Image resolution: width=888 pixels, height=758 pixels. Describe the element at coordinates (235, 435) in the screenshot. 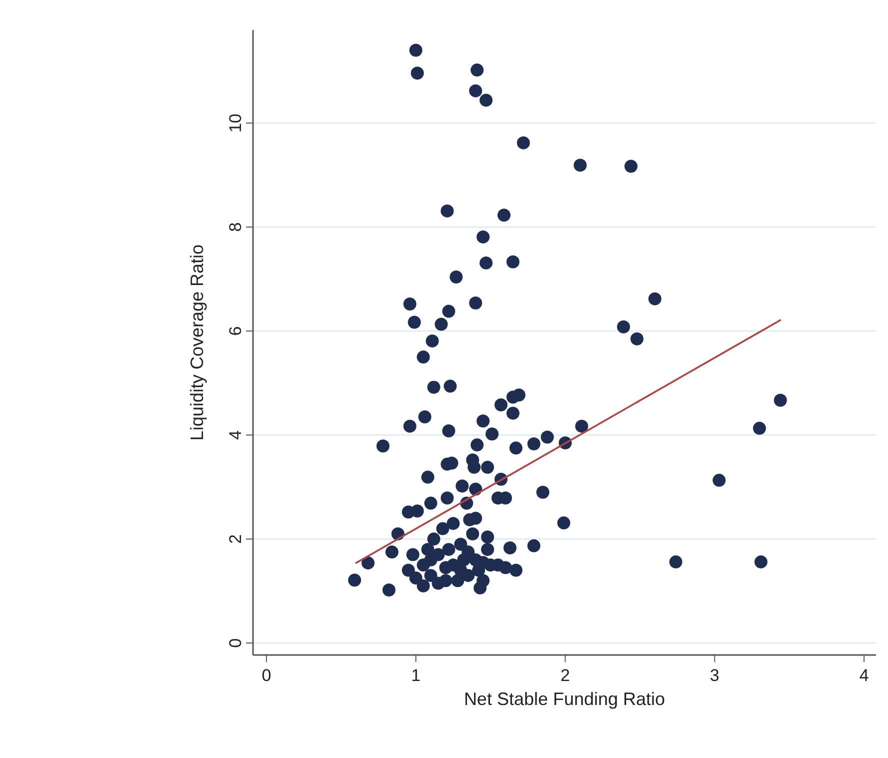

I see `y-tick-label: 4` at that location.